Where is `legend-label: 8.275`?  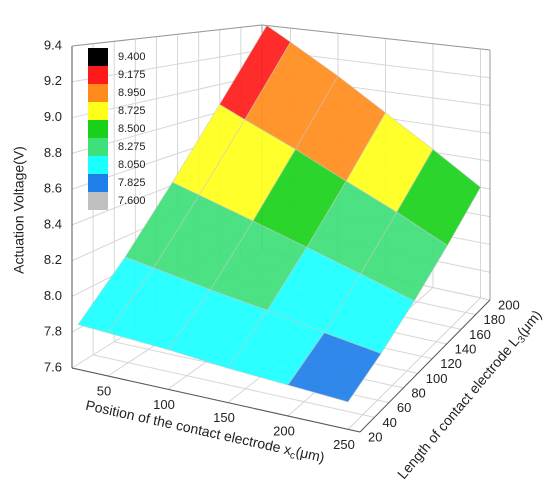
legend-label: 8.275 is located at coordinates (132, 147).